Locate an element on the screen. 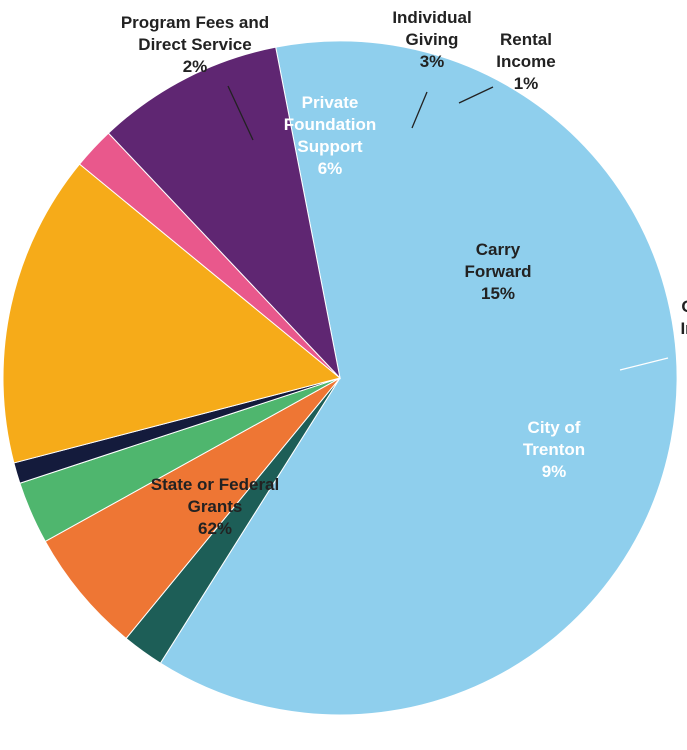  leader-individual-giving is located at coordinates (419, 110).